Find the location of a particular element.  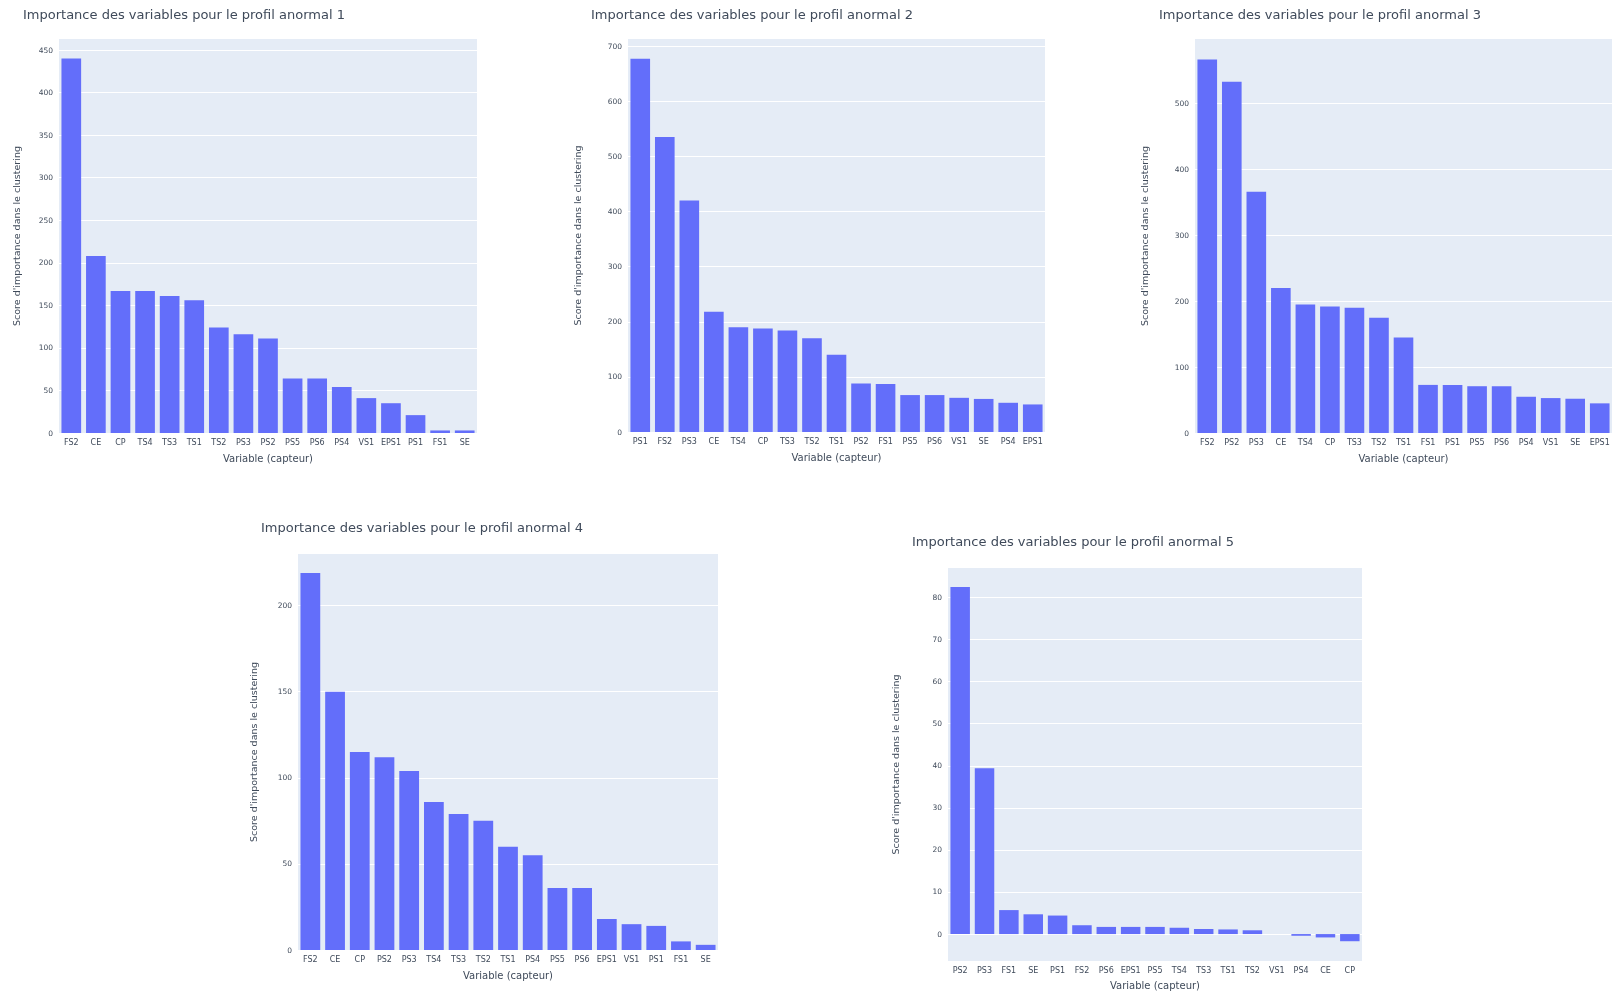

chart-title: Importance des variables pour le profil anormal 4 is located at coordinates (422, 527).